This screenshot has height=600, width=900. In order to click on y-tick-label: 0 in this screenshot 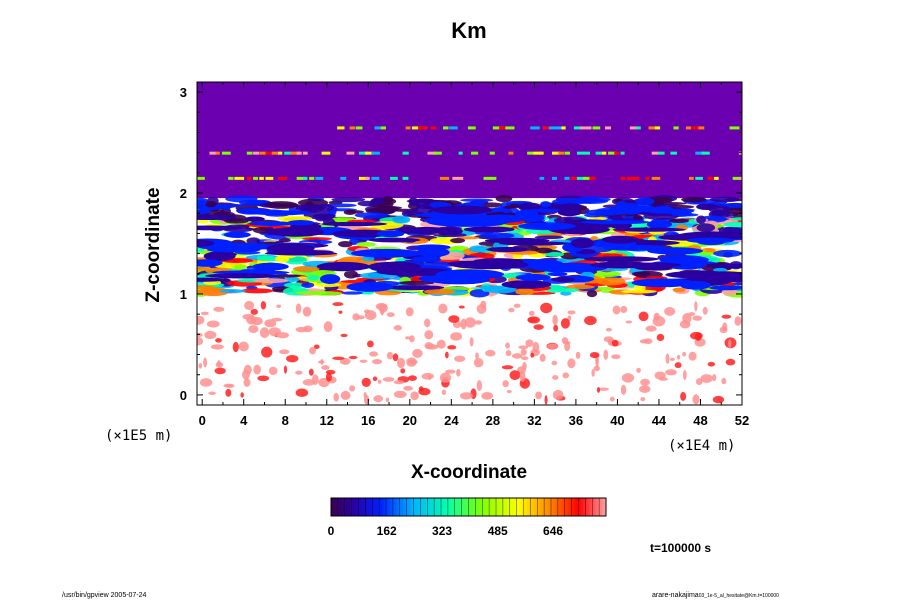, I will do `click(183, 395)`.